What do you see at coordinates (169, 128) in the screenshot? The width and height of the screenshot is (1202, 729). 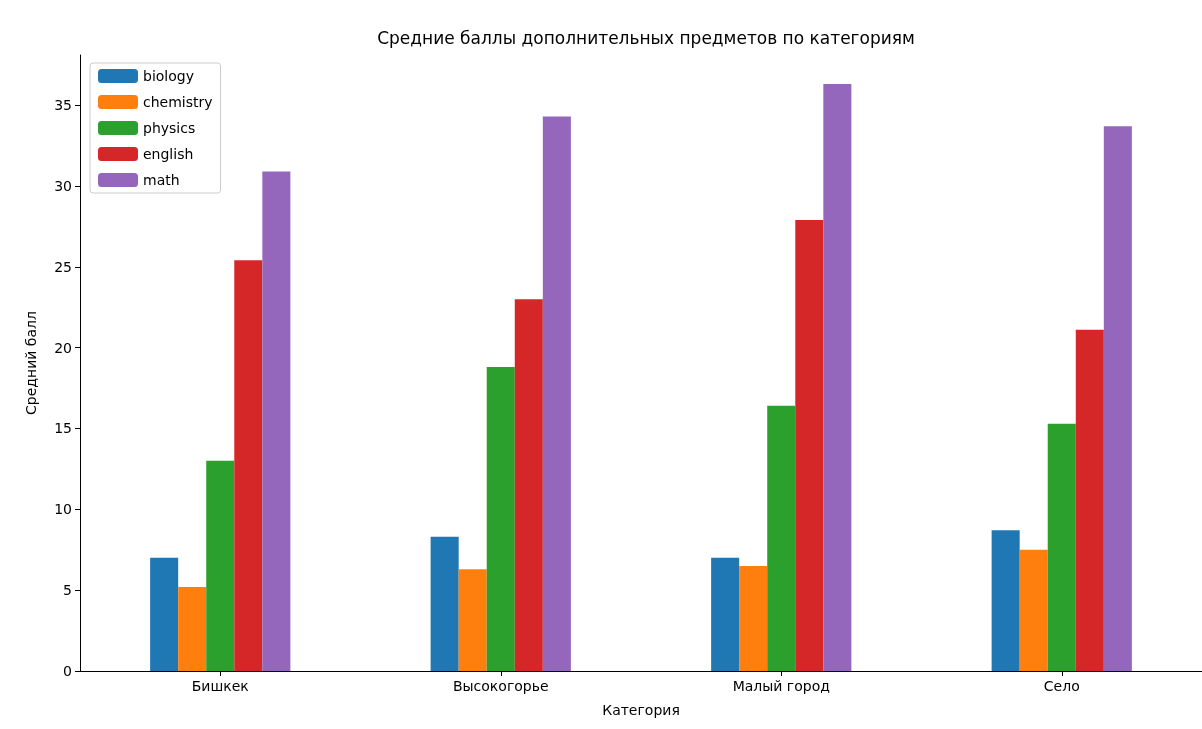 I see `legend-label: physics` at bounding box center [169, 128].